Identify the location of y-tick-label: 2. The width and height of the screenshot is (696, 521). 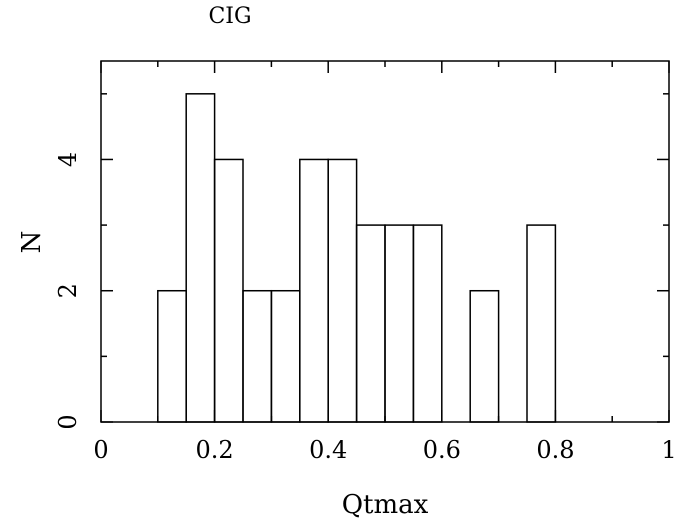
(68, 290).